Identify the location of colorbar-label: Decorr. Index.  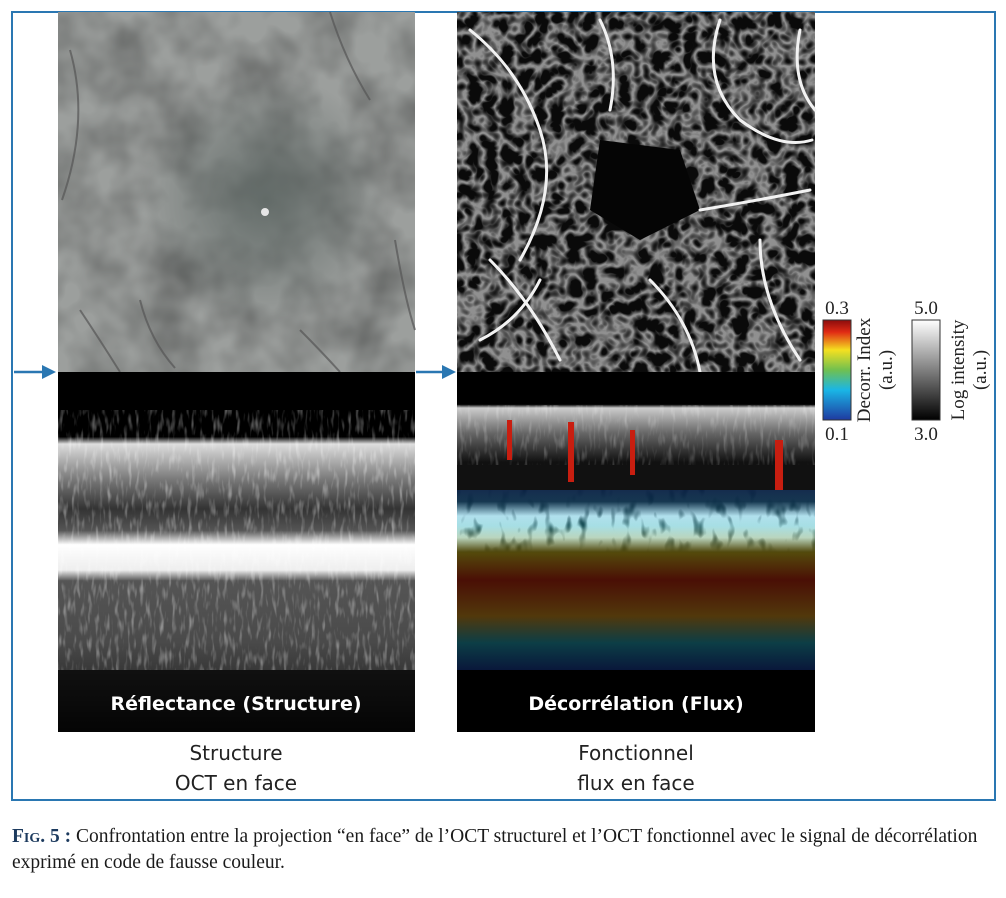
(864, 369).